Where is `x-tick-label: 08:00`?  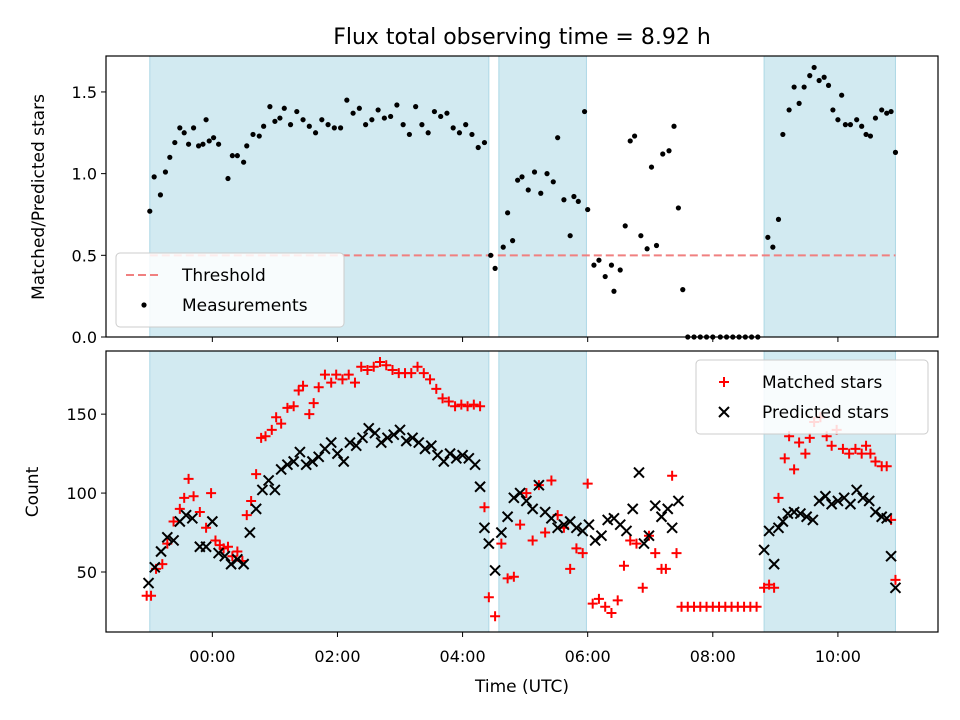 x-tick-label: 08:00 is located at coordinates (713, 656).